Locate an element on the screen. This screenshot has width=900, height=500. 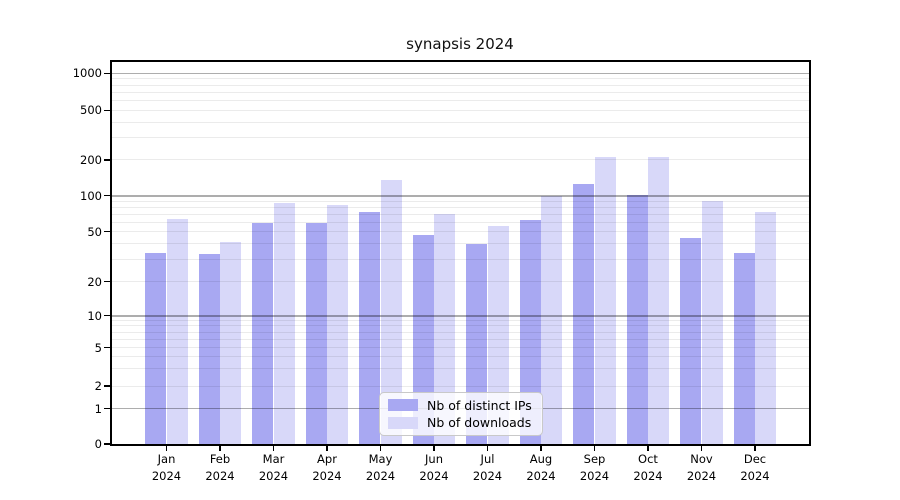
y-tick-label-0: 0 is located at coordinates (98, 444).